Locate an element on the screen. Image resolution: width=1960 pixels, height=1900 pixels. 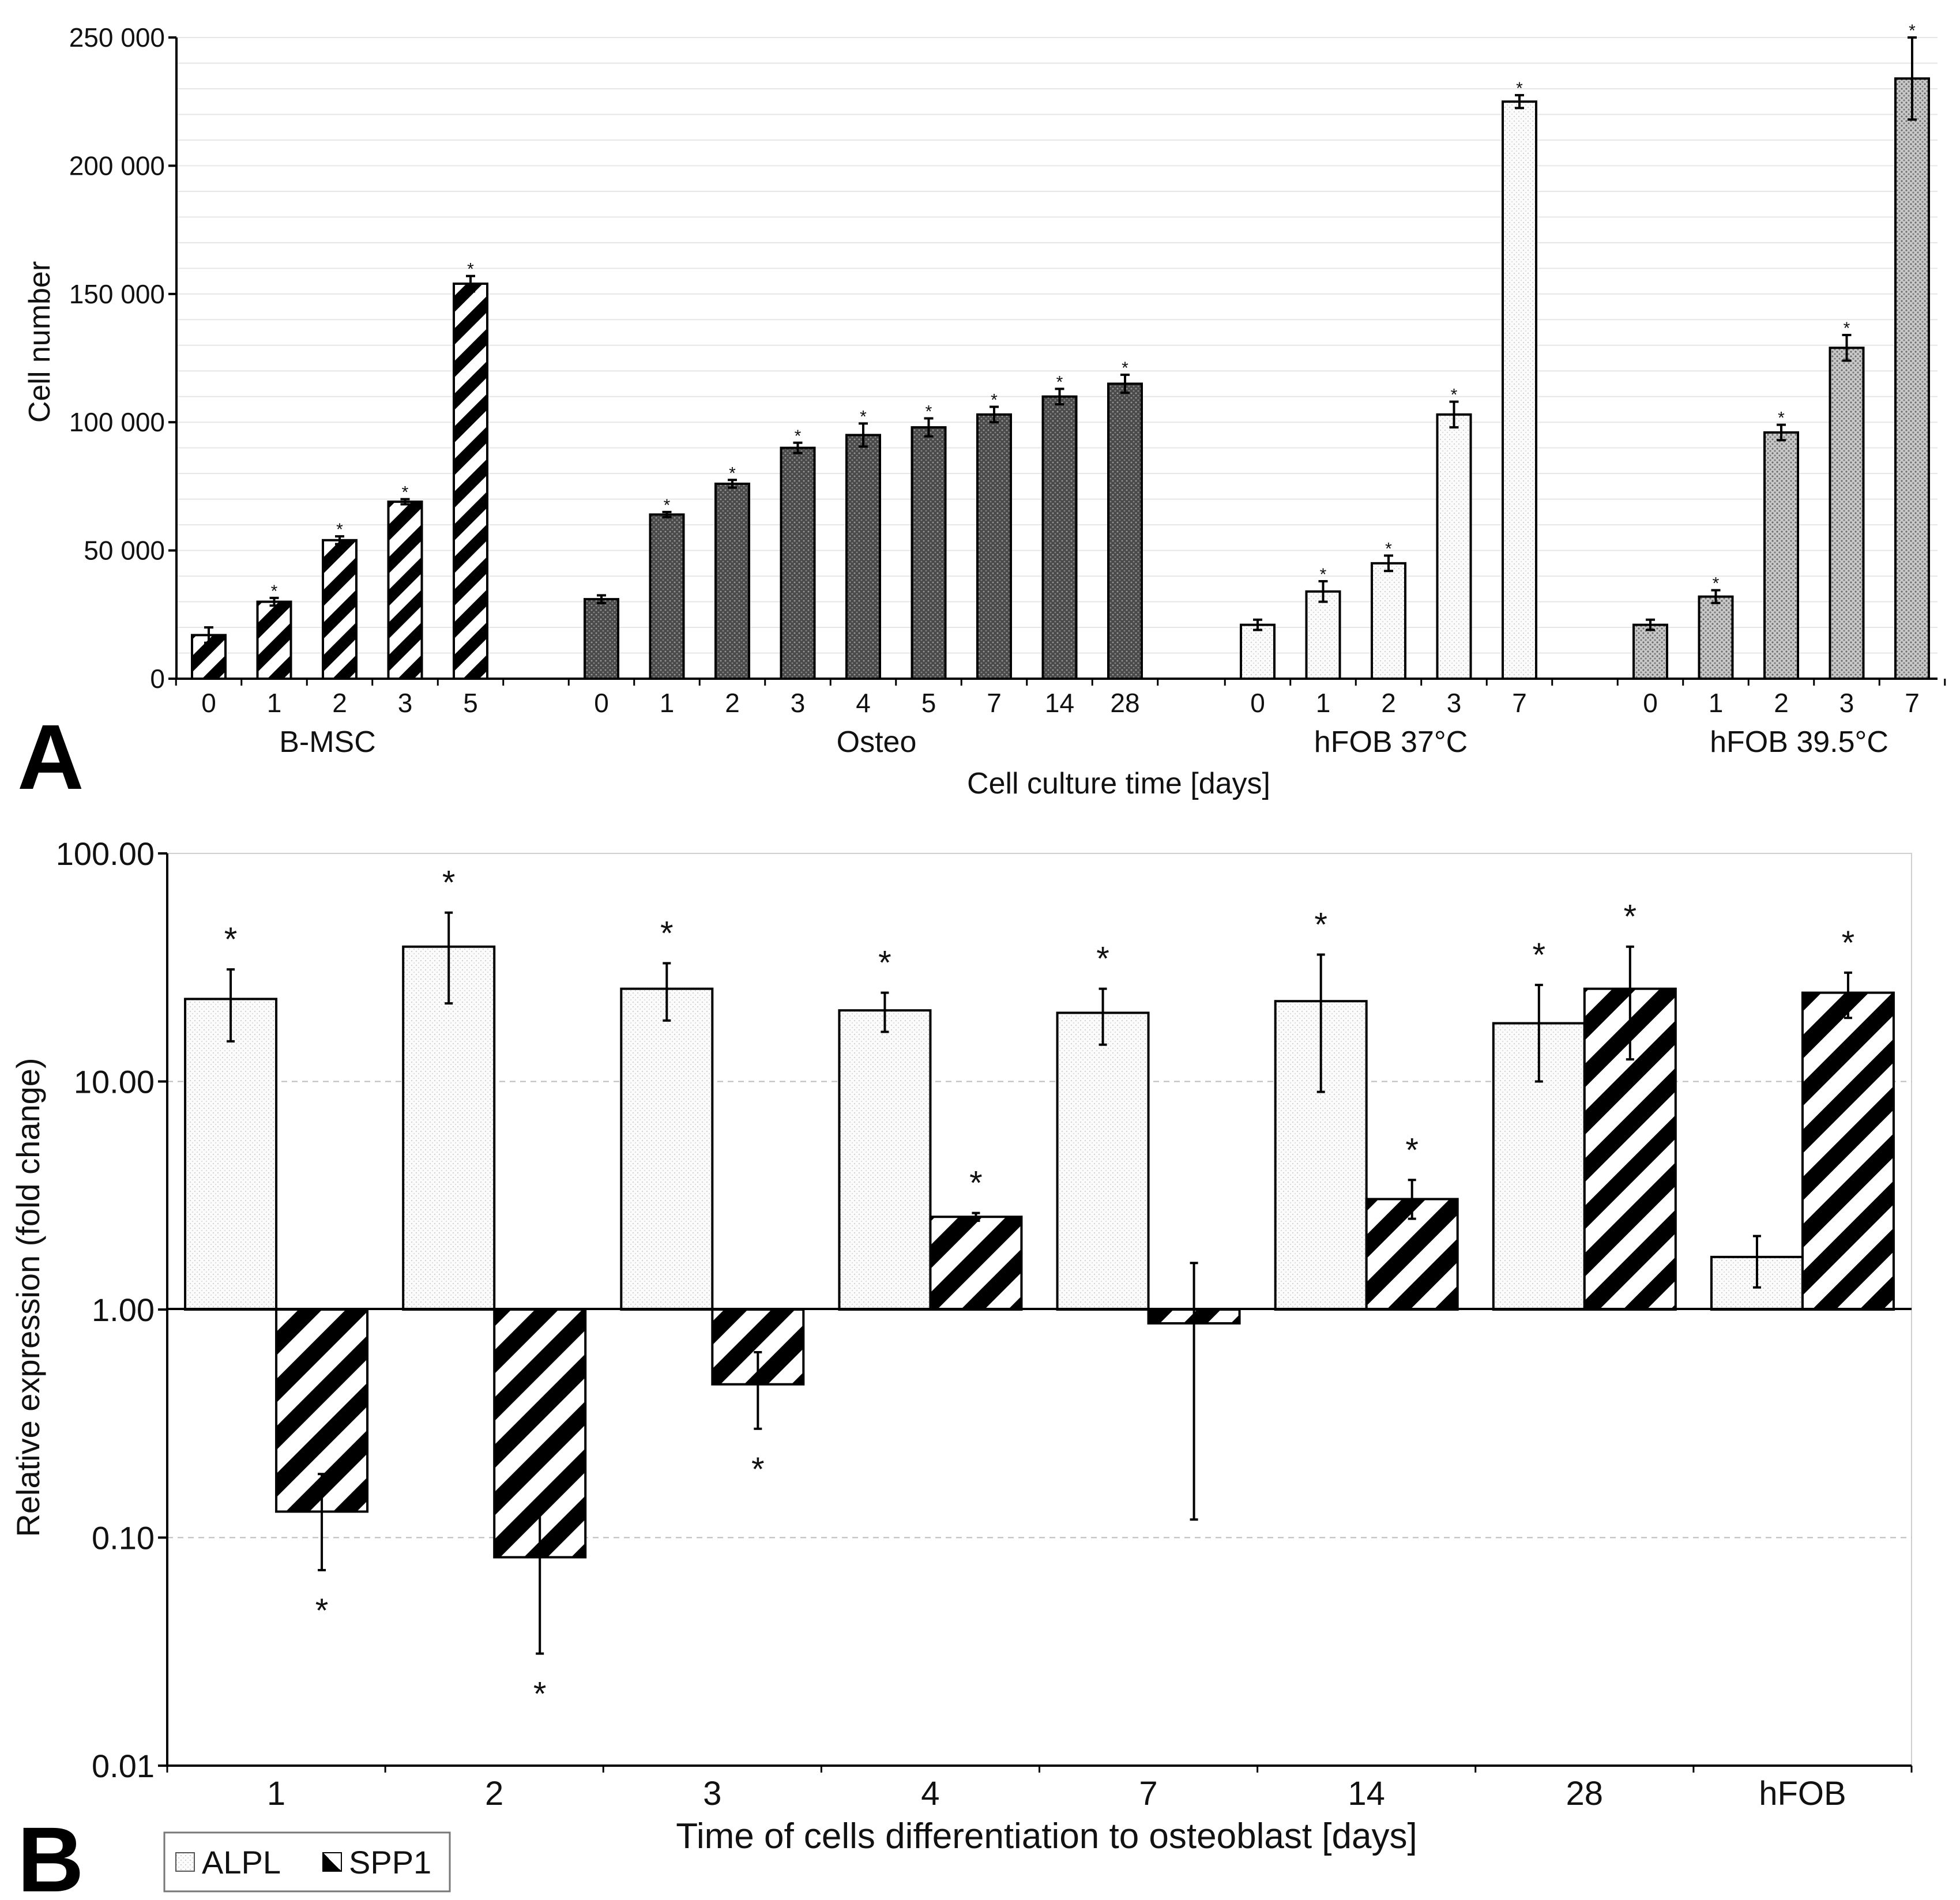
panel-b-category: *7 is located at coordinates (1148, 1376).